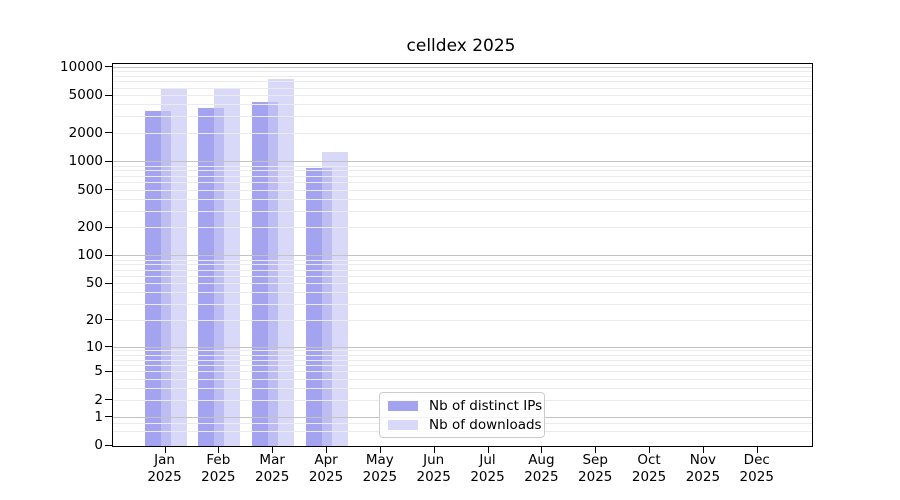 The image size is (900, 500). What do you see at coordinates (90, 189) in the screenshot?
I see `y-tick-label: 500` at bounding box center [90, 189].